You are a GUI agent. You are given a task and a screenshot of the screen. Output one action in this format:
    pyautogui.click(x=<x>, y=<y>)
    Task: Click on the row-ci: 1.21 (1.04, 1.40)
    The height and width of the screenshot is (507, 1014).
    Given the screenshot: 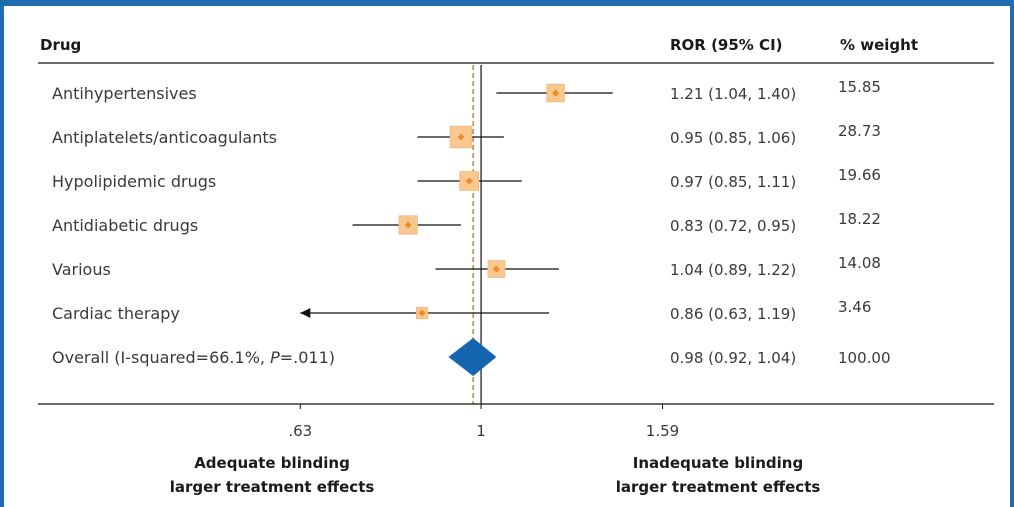 What is the action you would take?
    pyautogui.click(x=733, y=94)
    